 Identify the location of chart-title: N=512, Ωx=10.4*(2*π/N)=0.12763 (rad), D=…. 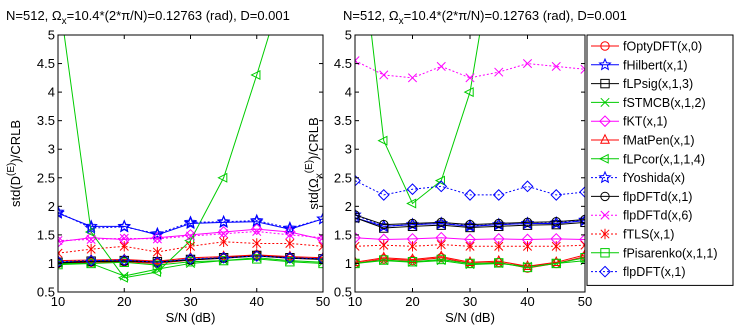
(148, 17).